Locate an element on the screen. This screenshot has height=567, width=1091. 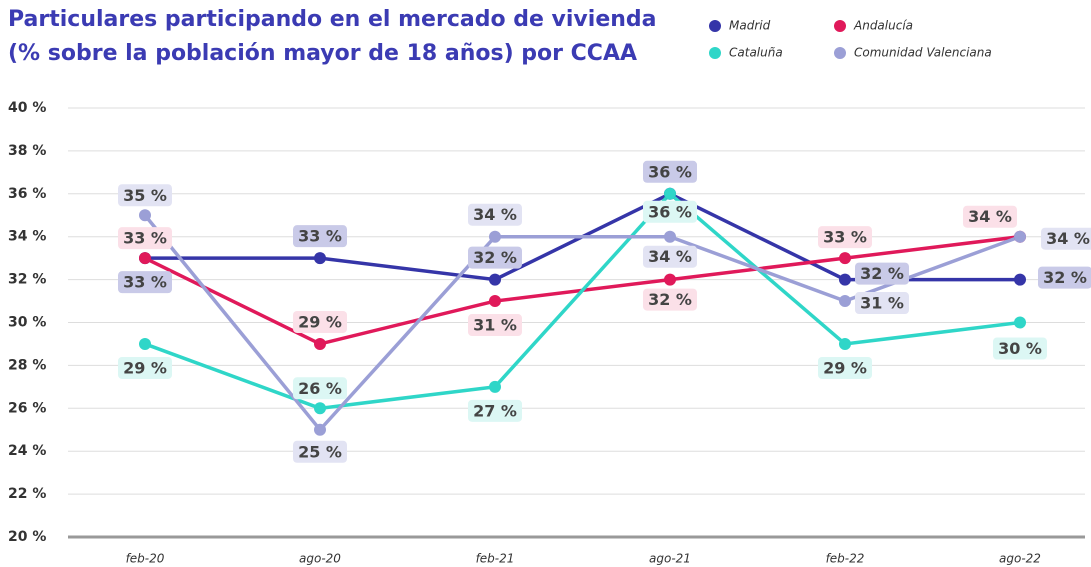
x-tick-label: feb-22 is located at coordinates (845, 559).